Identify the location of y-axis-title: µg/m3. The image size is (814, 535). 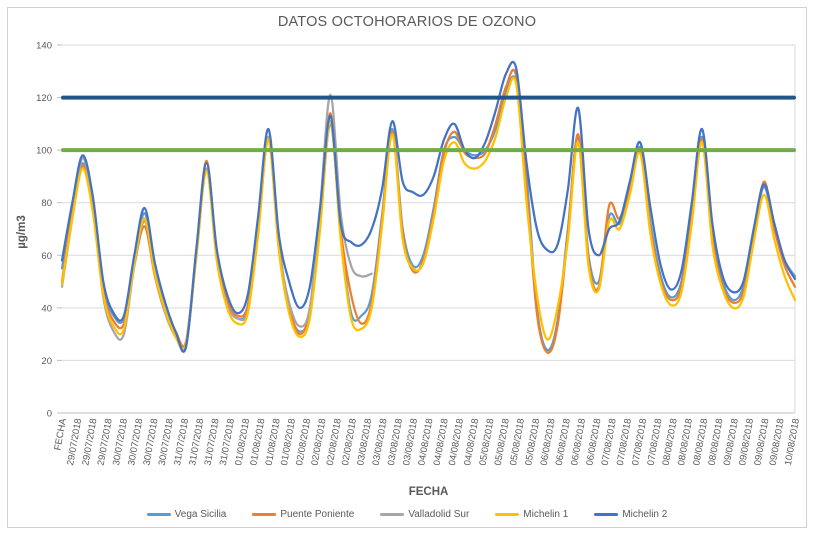
(22, 232).